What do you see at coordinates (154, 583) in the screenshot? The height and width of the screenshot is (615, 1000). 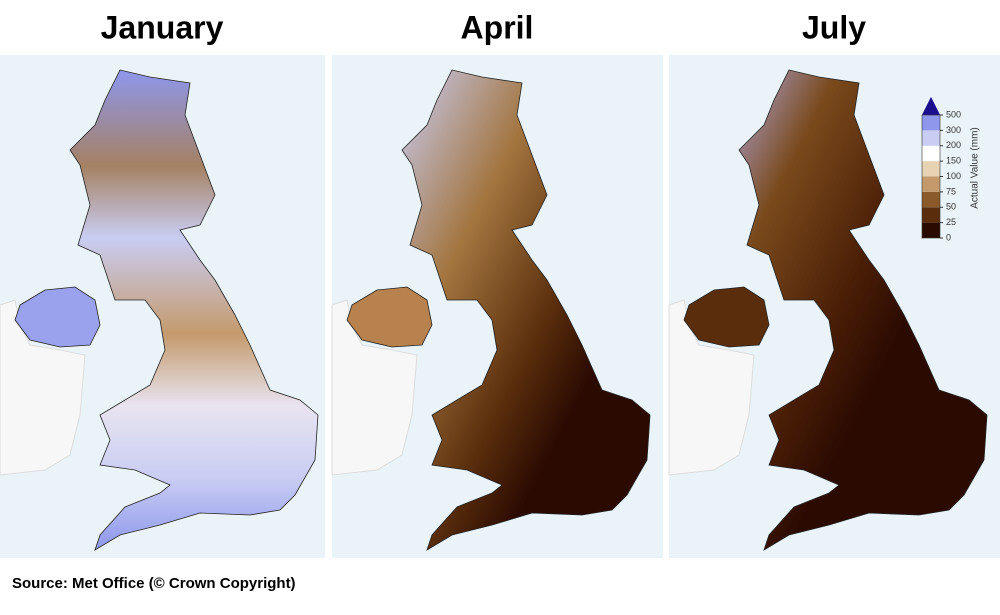 I see `source-note: Source: Met Office (© Crown Copyright)` at bounding box center [154, 583].